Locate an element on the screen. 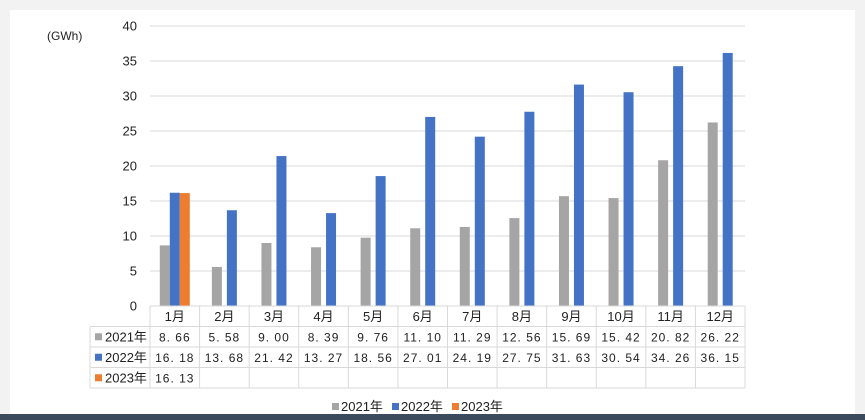 The image size is (865, 420). y-tick-label: 25 is located at coordinates (130, 131).